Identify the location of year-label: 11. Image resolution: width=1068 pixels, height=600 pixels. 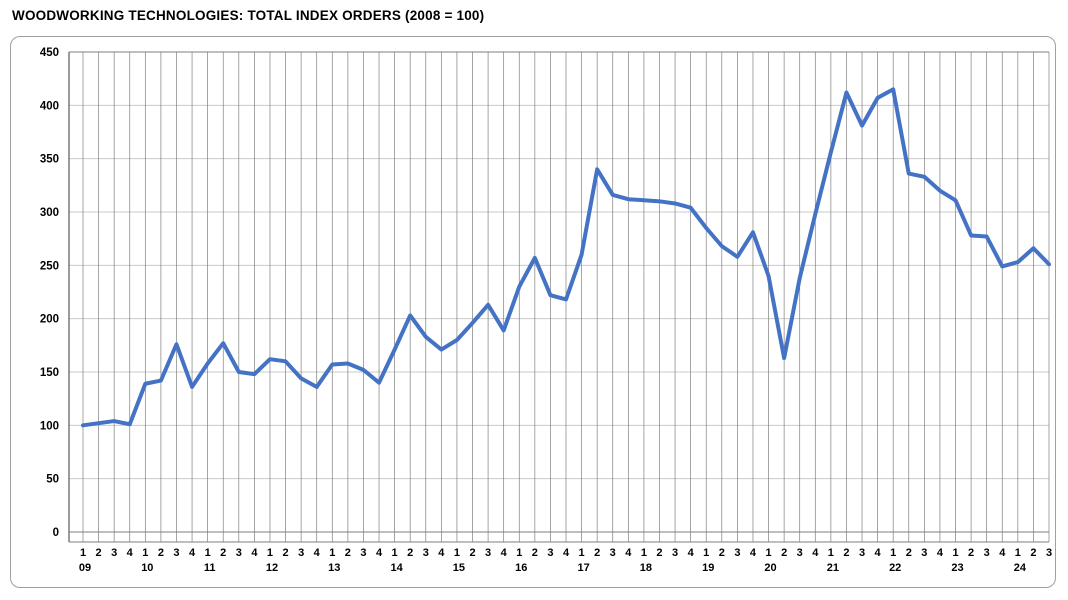
(210, 568).